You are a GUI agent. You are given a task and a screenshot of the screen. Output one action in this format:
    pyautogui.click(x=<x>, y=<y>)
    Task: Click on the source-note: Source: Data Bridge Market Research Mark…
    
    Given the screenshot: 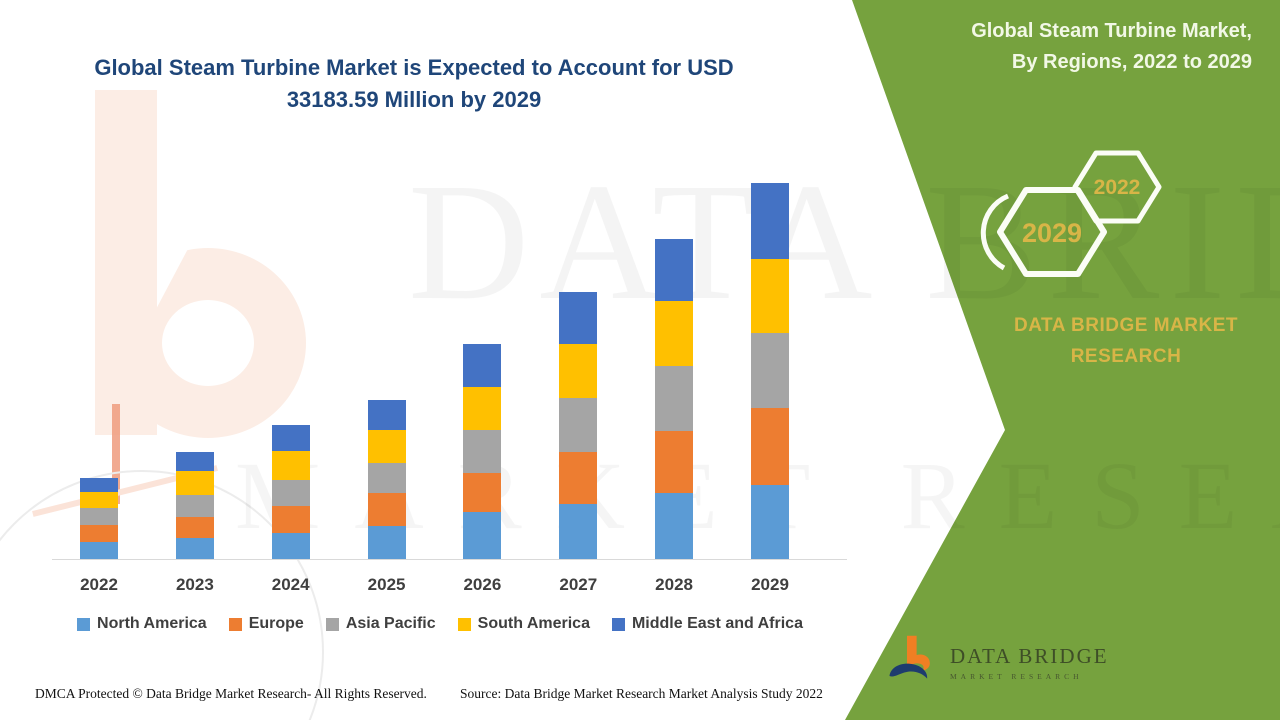 What is the action you would take?
    pyautogui.click(x=641, y=693)
    